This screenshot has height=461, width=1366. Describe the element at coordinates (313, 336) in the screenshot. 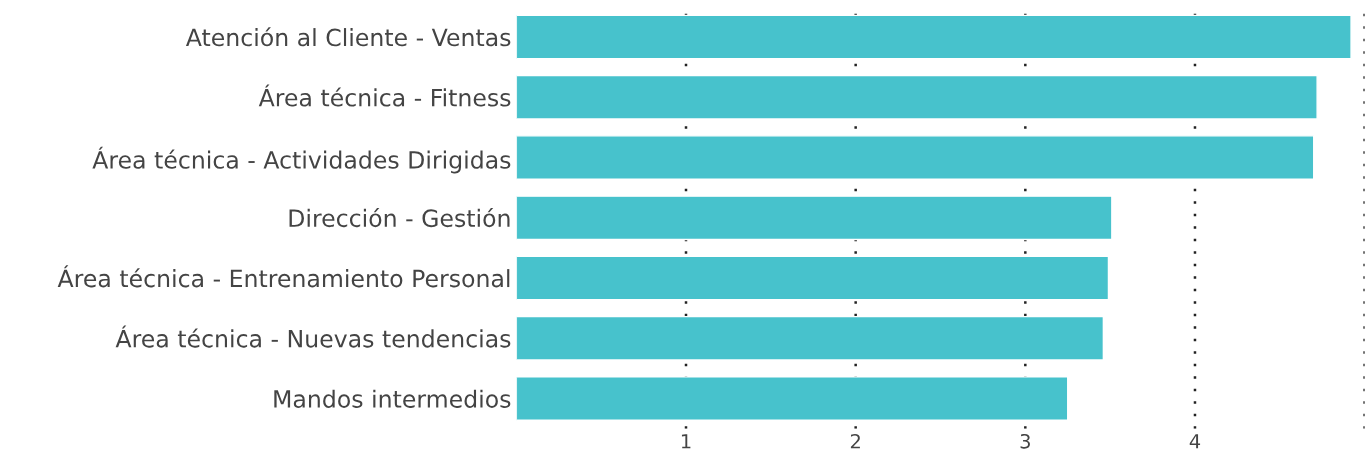

I see `y-tick-label: Área técnica - Nuevas tendencias` at that location.